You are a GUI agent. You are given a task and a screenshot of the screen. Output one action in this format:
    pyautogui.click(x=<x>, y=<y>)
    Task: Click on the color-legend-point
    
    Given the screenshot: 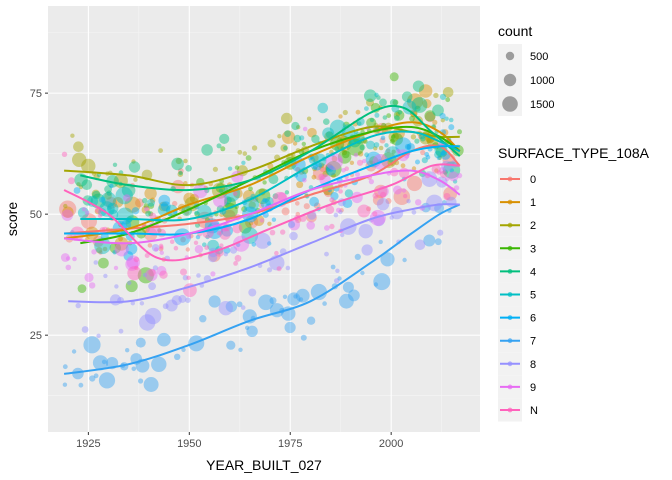 What is the action you would take?
    pyautogui.click(x=510, y=225)
    